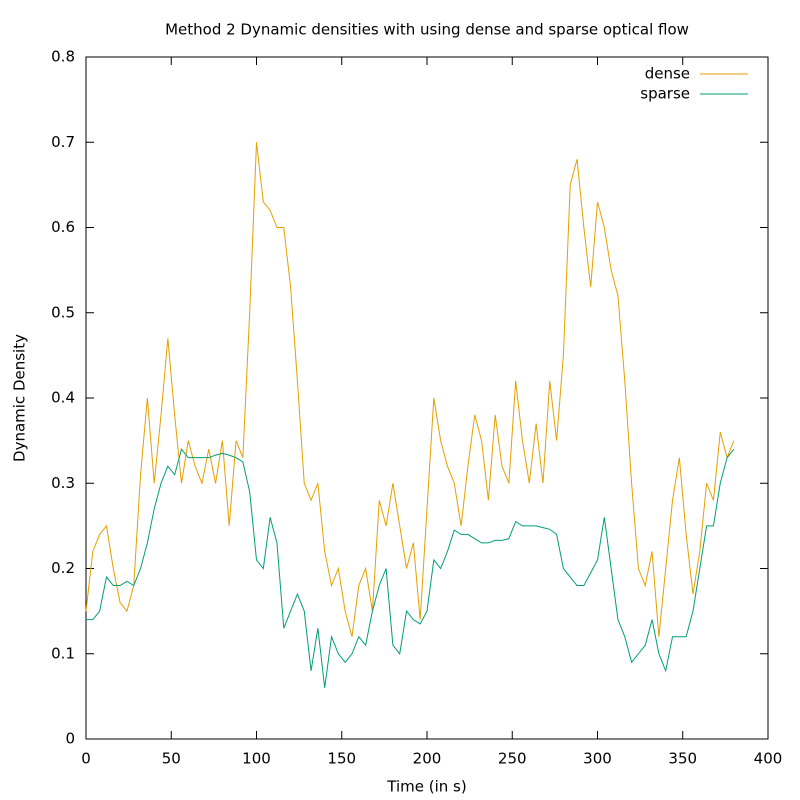  Describe the element at coordinates (63, 483) in the screenshot. I see `y-tick-label: 0.3` at that location.